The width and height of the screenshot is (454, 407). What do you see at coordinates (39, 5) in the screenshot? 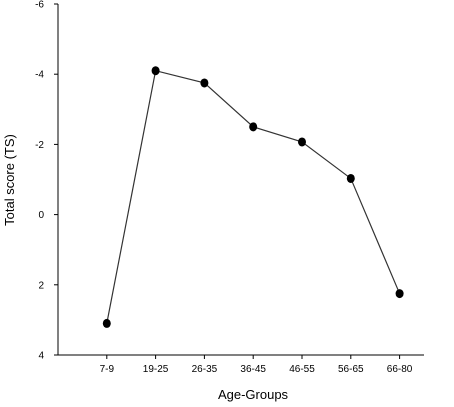
I see `y-tick-label: -6` at bounding box center [39, 5].